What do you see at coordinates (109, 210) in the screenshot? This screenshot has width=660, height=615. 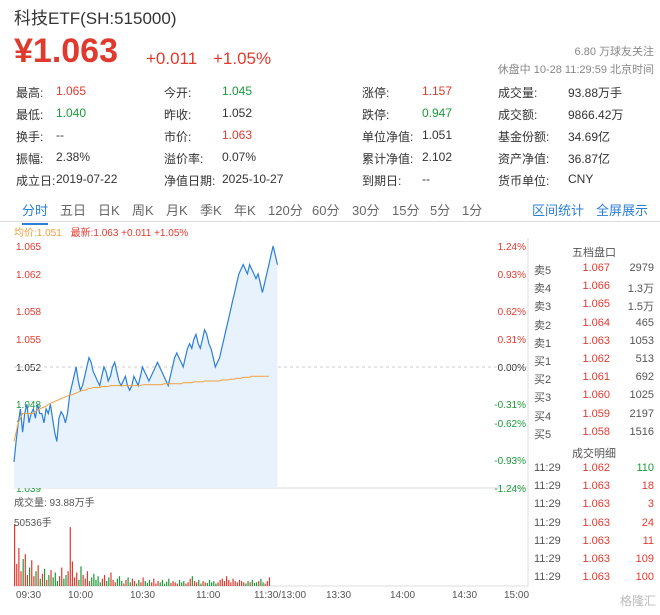 I see `tab-2: 日K` at bounding box center [109, 210].